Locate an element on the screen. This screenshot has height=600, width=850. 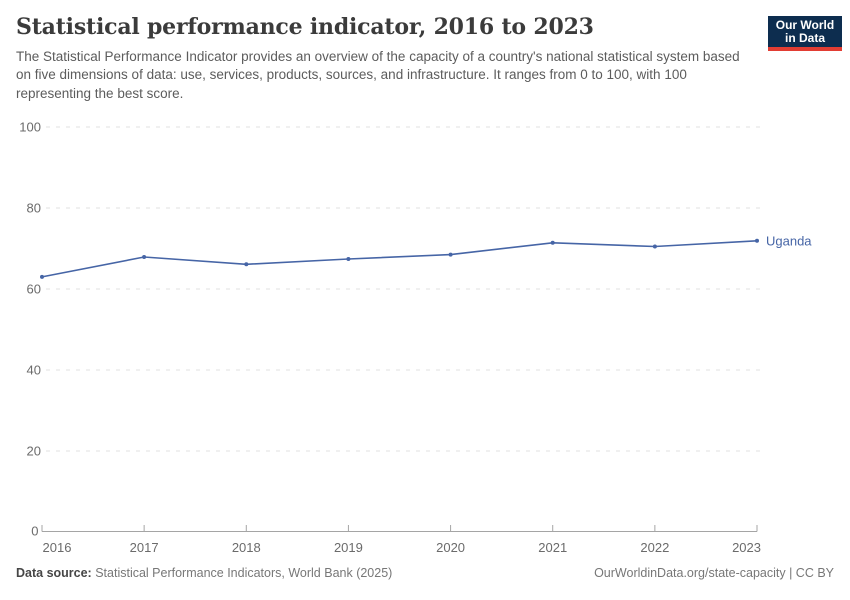
logo-red-bar is located at coordinates (805, 49).